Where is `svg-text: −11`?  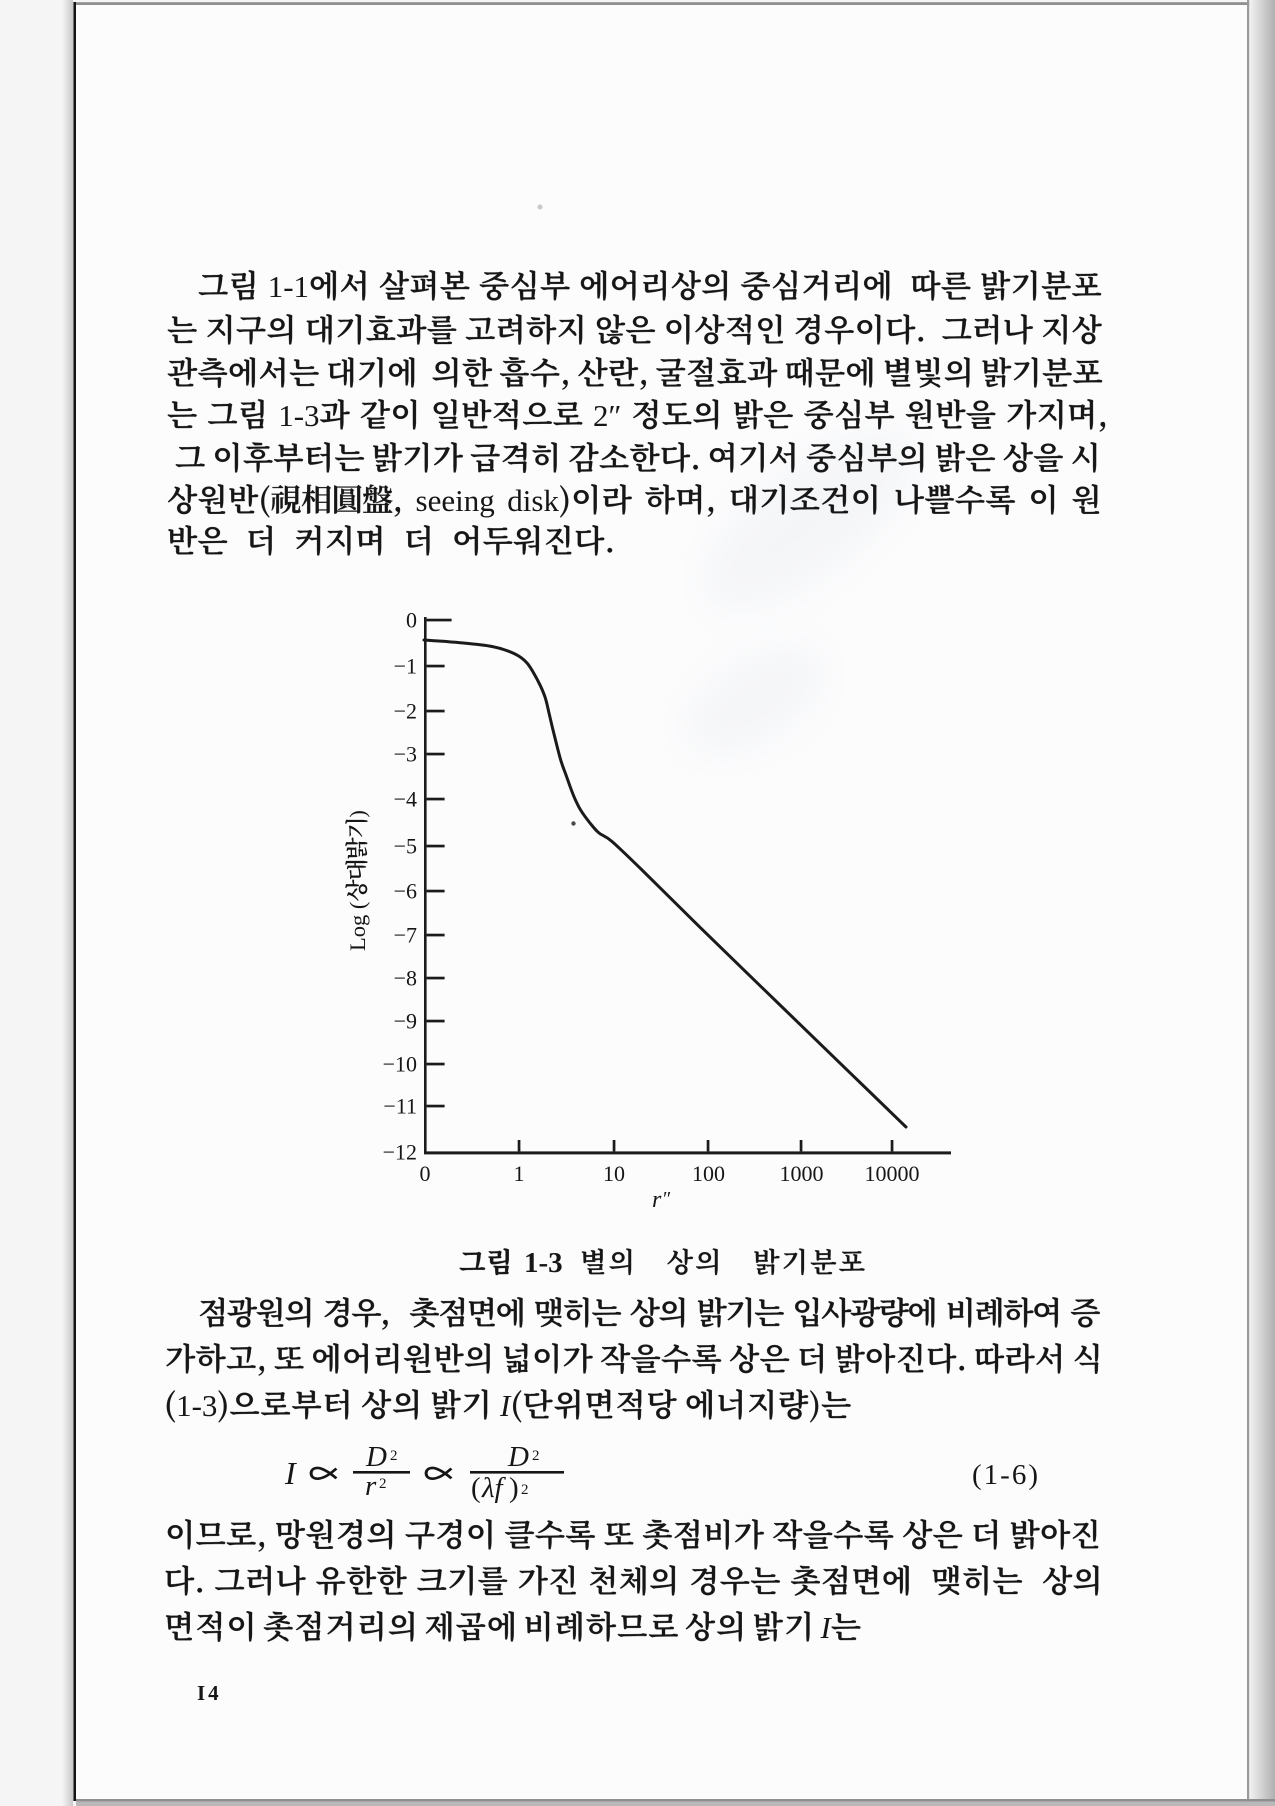
svg-text: −11 is located at coordinates (400, 1105).